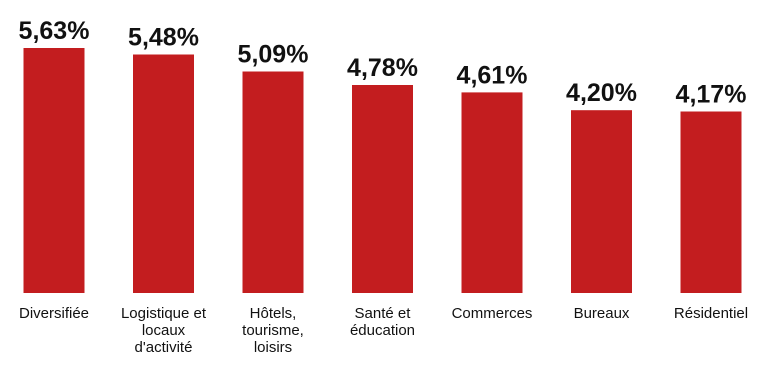  What do you see at coordinates (164, 347) in the screenshot?
I see `category-label-line: d'activité` at bounding box center [164, 347].